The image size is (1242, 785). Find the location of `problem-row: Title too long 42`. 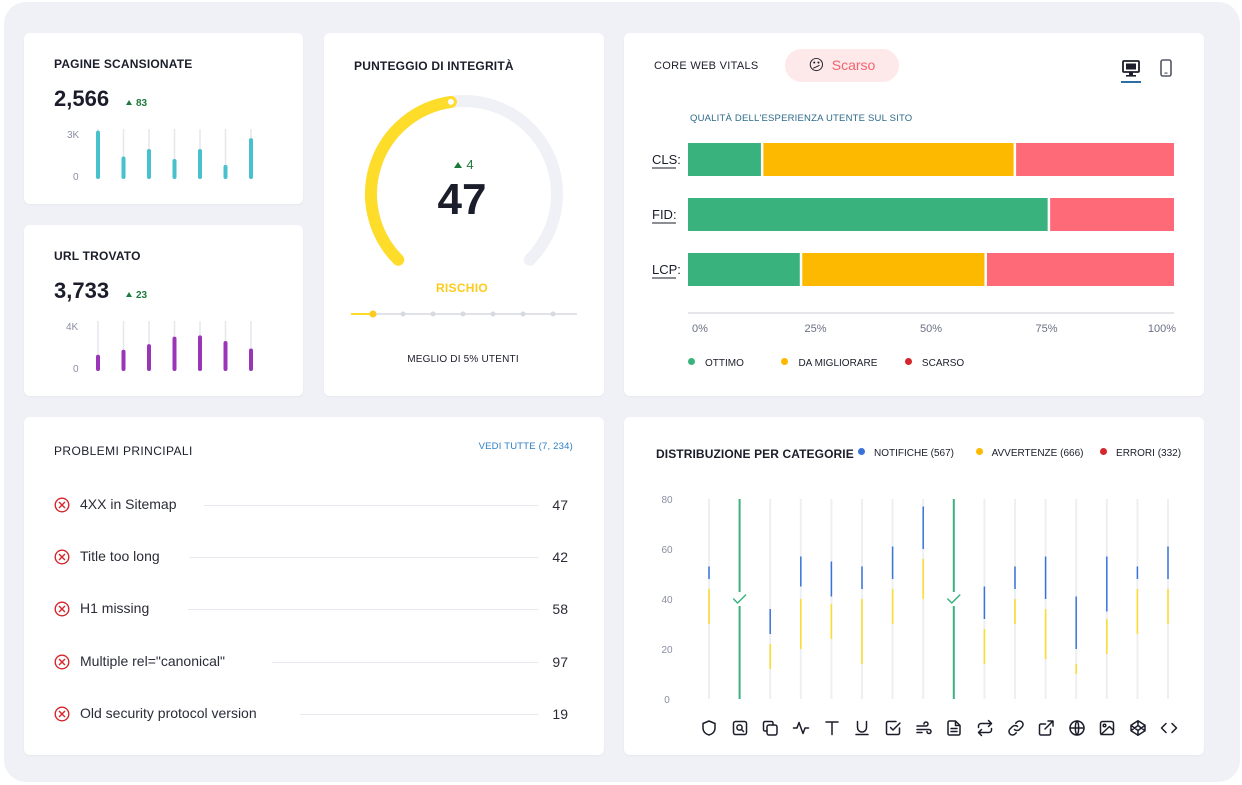

problem-row: Title too long 42 is located at coordinates (314, 557).